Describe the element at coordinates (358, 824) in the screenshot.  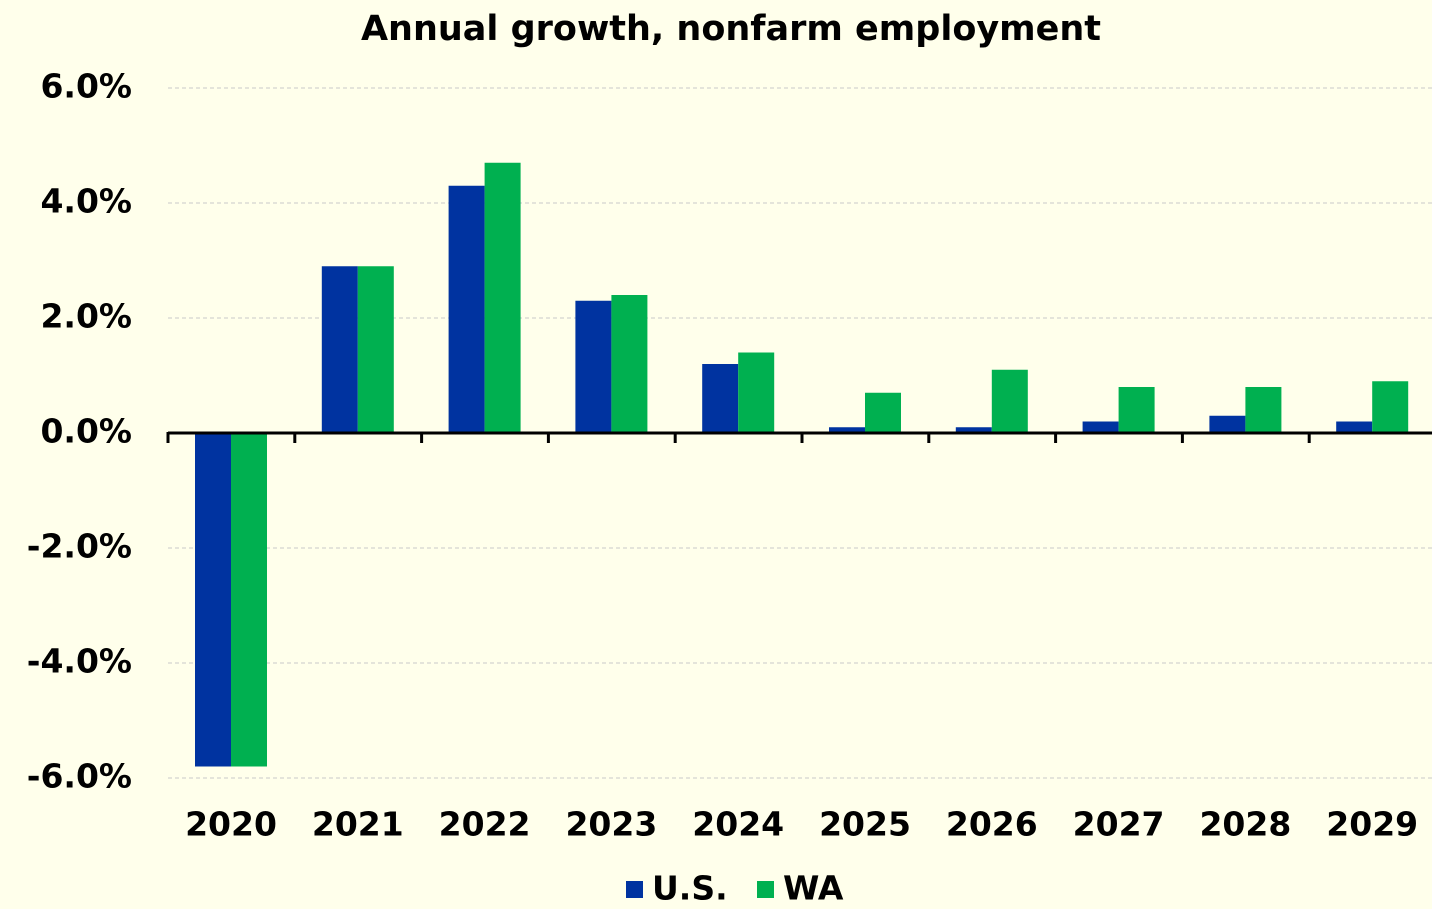
I see `x-tick-label: 2021` at that location.